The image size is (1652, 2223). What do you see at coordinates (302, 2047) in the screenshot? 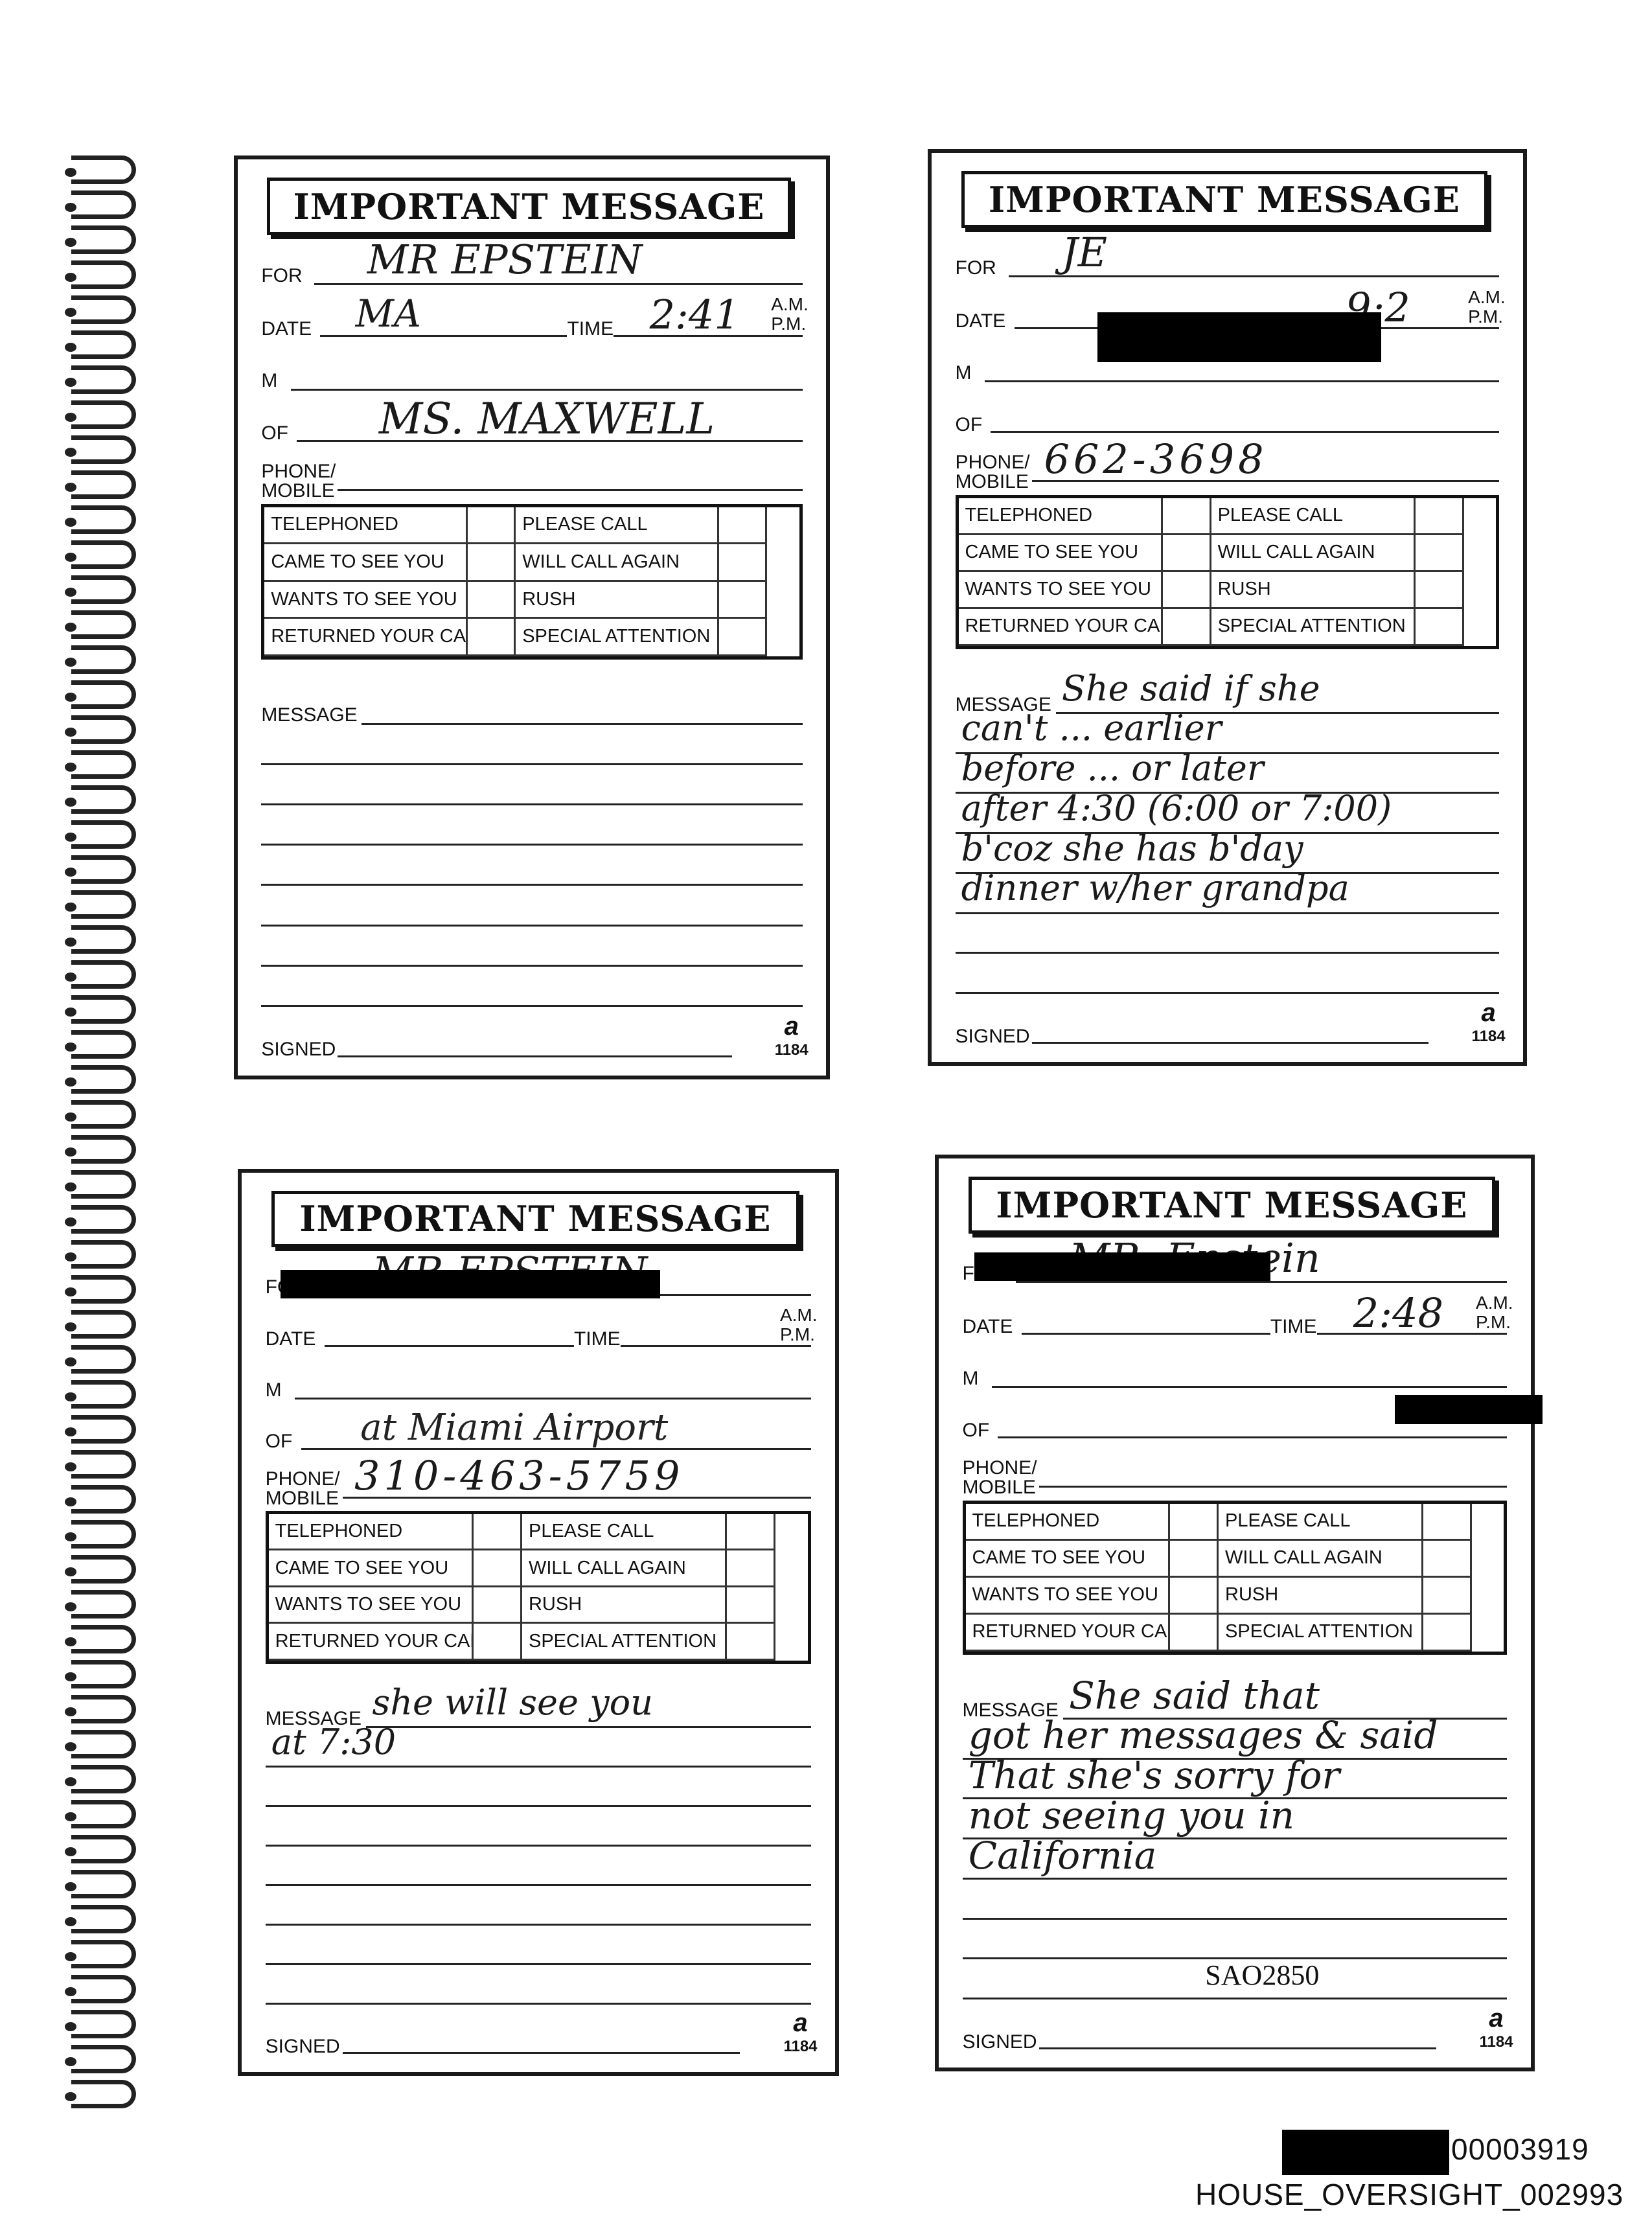
I see `signed-label: SIGNED` at bounding box center [302, 2047].